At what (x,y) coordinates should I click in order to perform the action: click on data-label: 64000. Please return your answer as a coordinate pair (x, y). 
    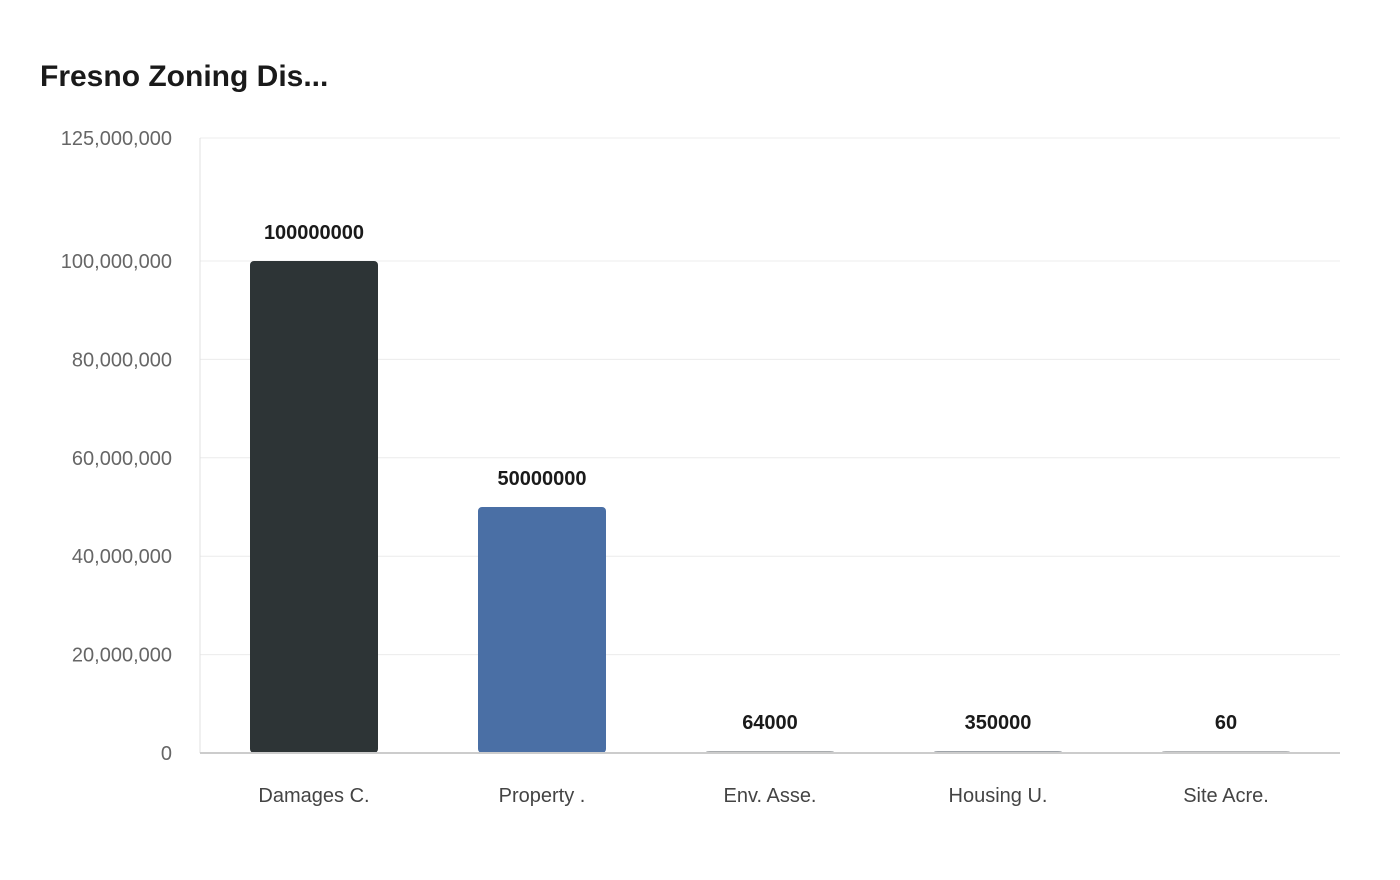
    Looking at the image, I should click on (770, 723).